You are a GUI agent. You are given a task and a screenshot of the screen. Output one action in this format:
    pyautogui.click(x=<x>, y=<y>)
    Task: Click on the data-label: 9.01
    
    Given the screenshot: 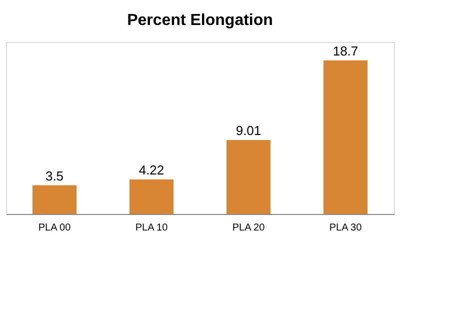 What is the action you would take?
    pyautogui.click(x=249, y=130)
    